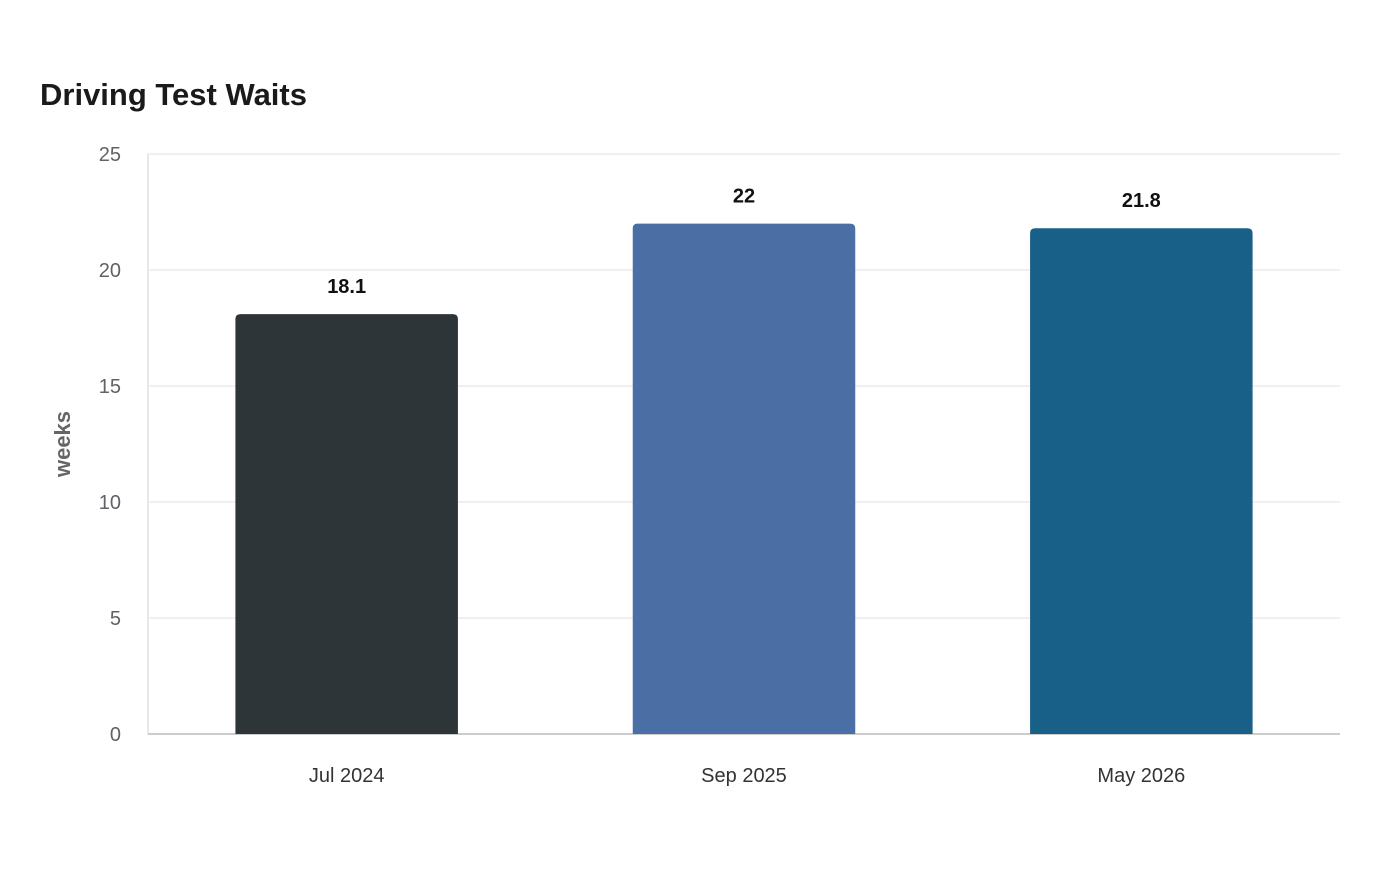 The width and height of the screenshot is (1400, 880). What do you see at coordinates (346, 287) in the screenshot?
I see `bar-data-label: 18.1` at bounding box center [346, 287].